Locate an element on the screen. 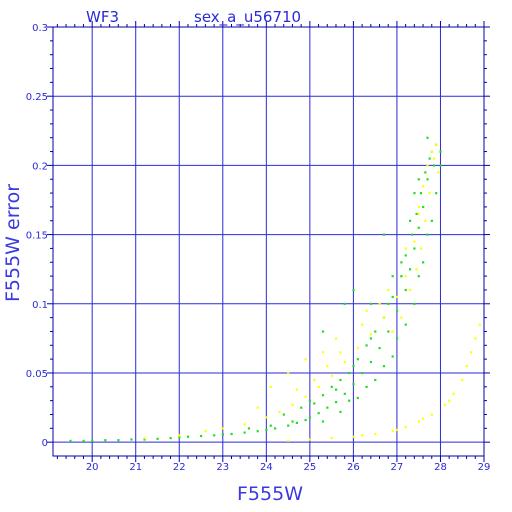  x-tick-label: 27 is located at coordinates (397, 467).